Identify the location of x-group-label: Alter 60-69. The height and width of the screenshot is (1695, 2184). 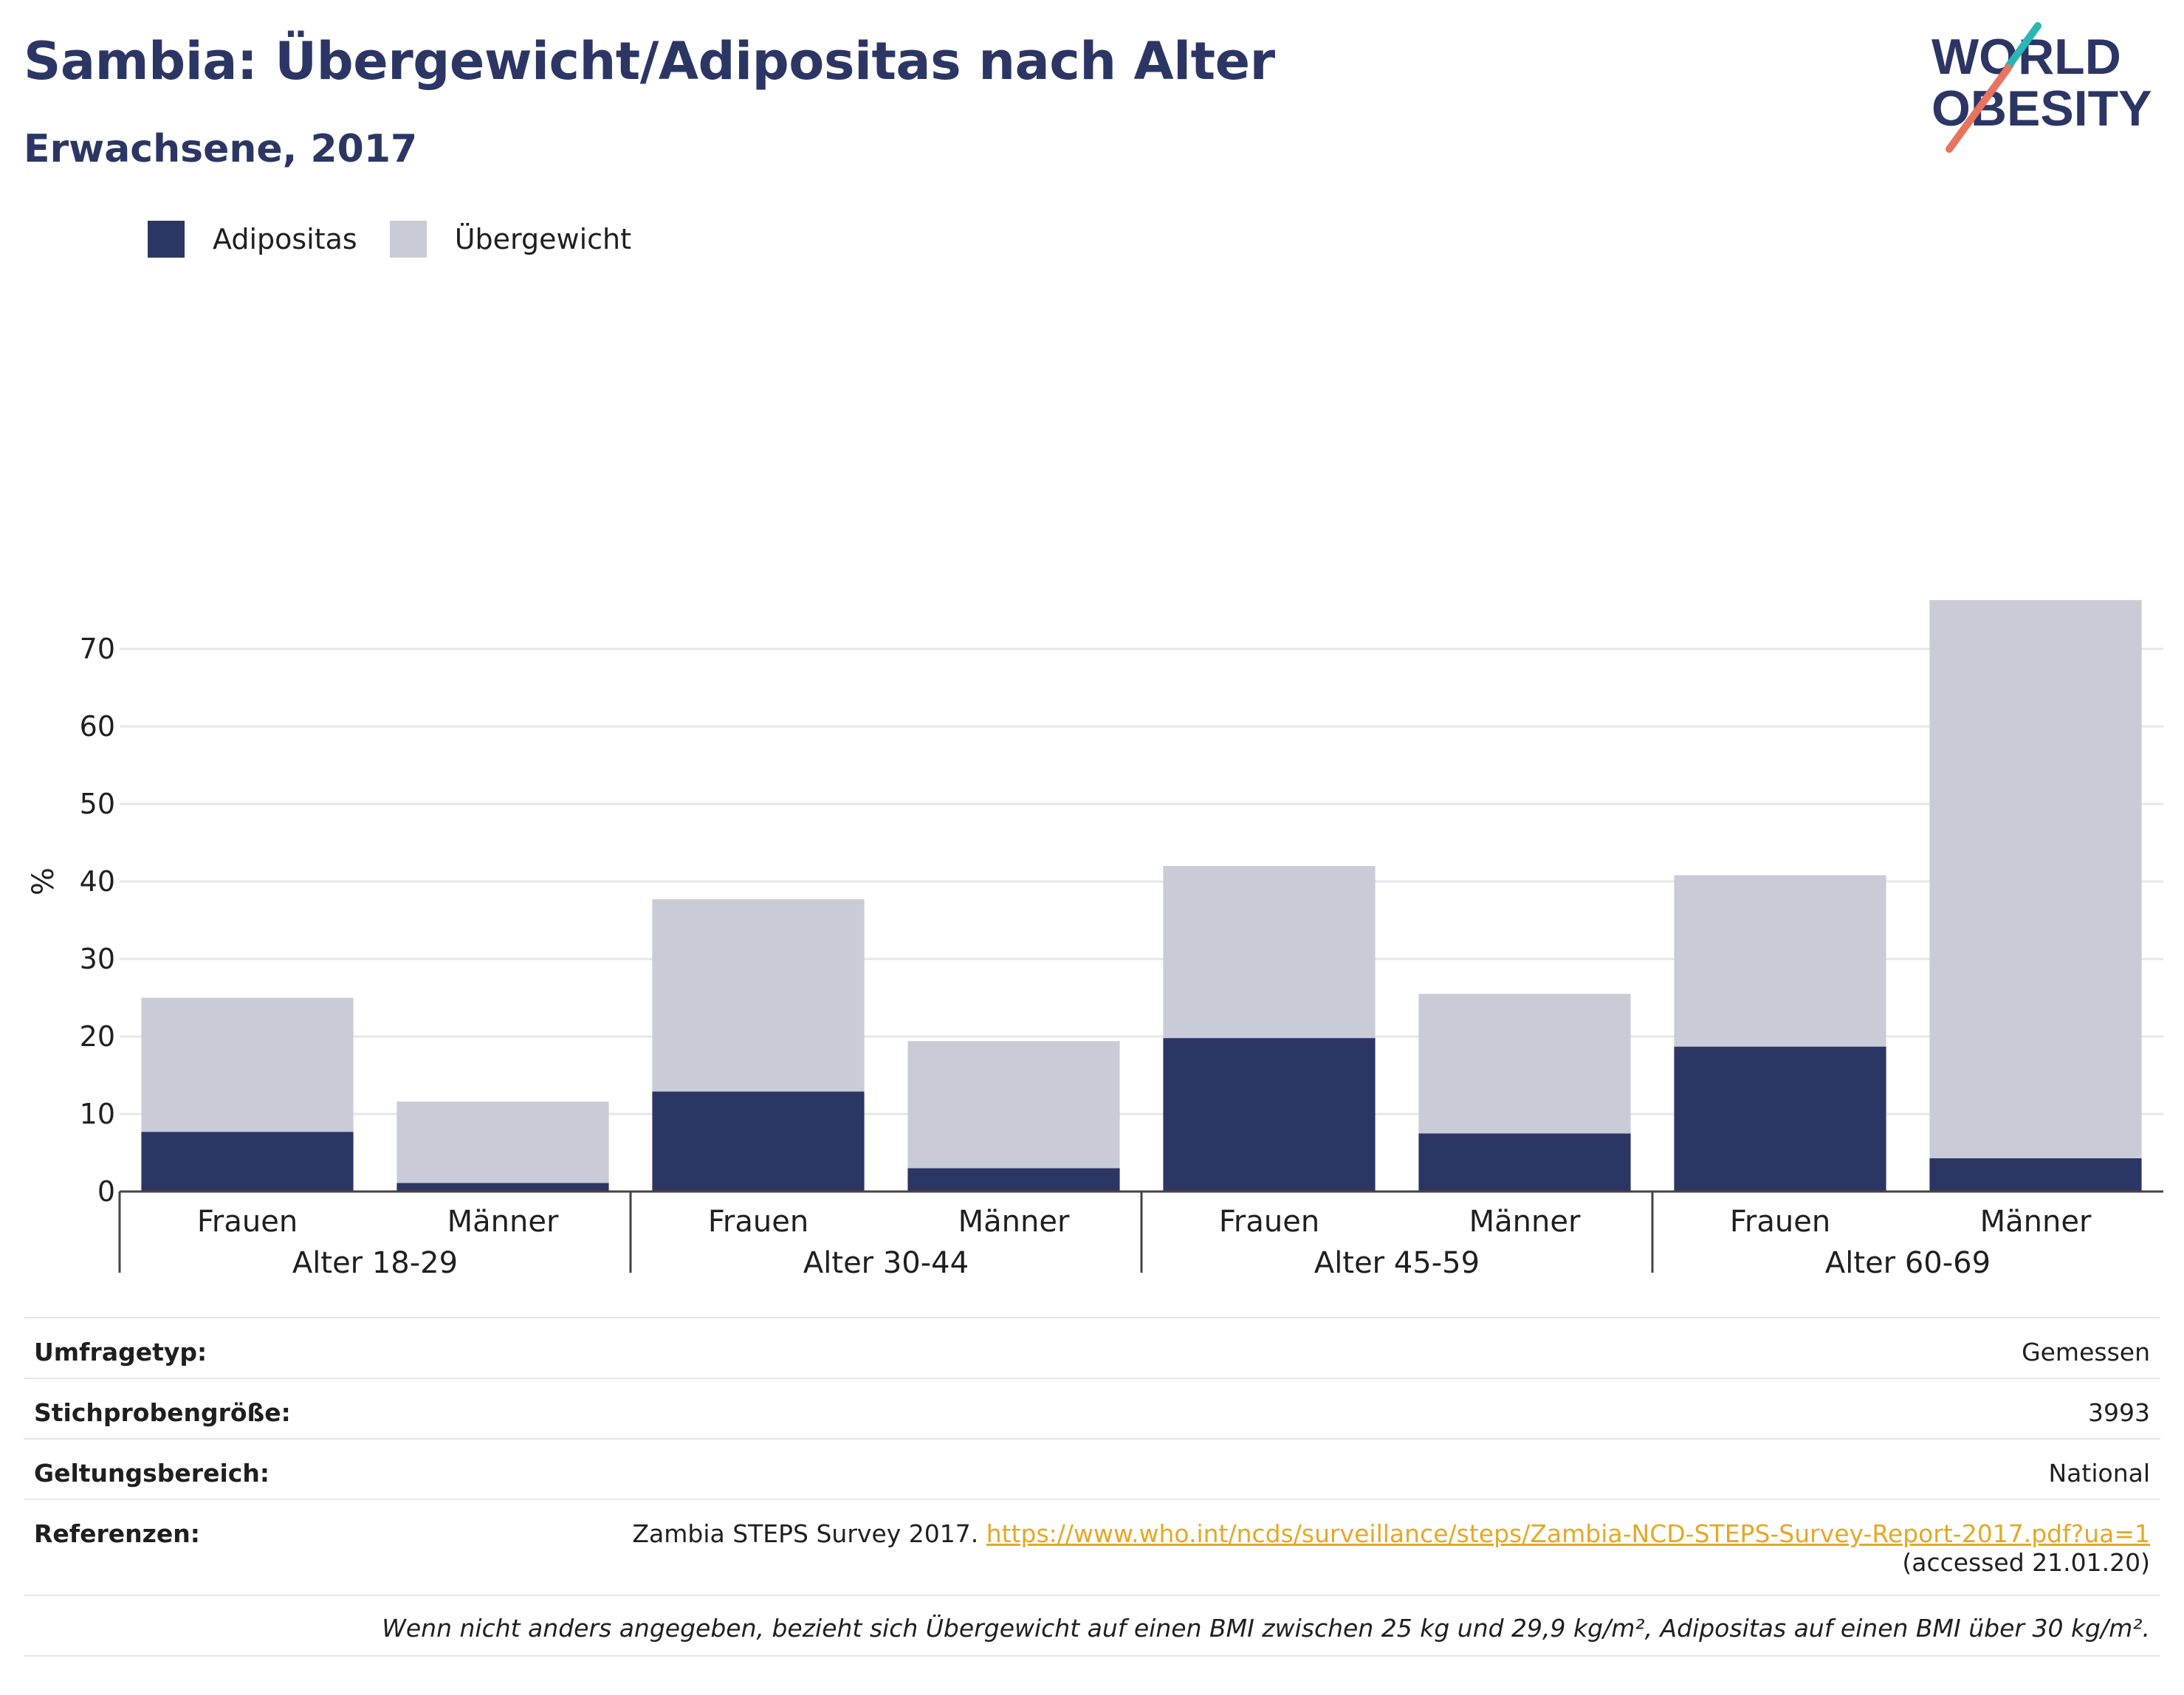
(1908, 1263).